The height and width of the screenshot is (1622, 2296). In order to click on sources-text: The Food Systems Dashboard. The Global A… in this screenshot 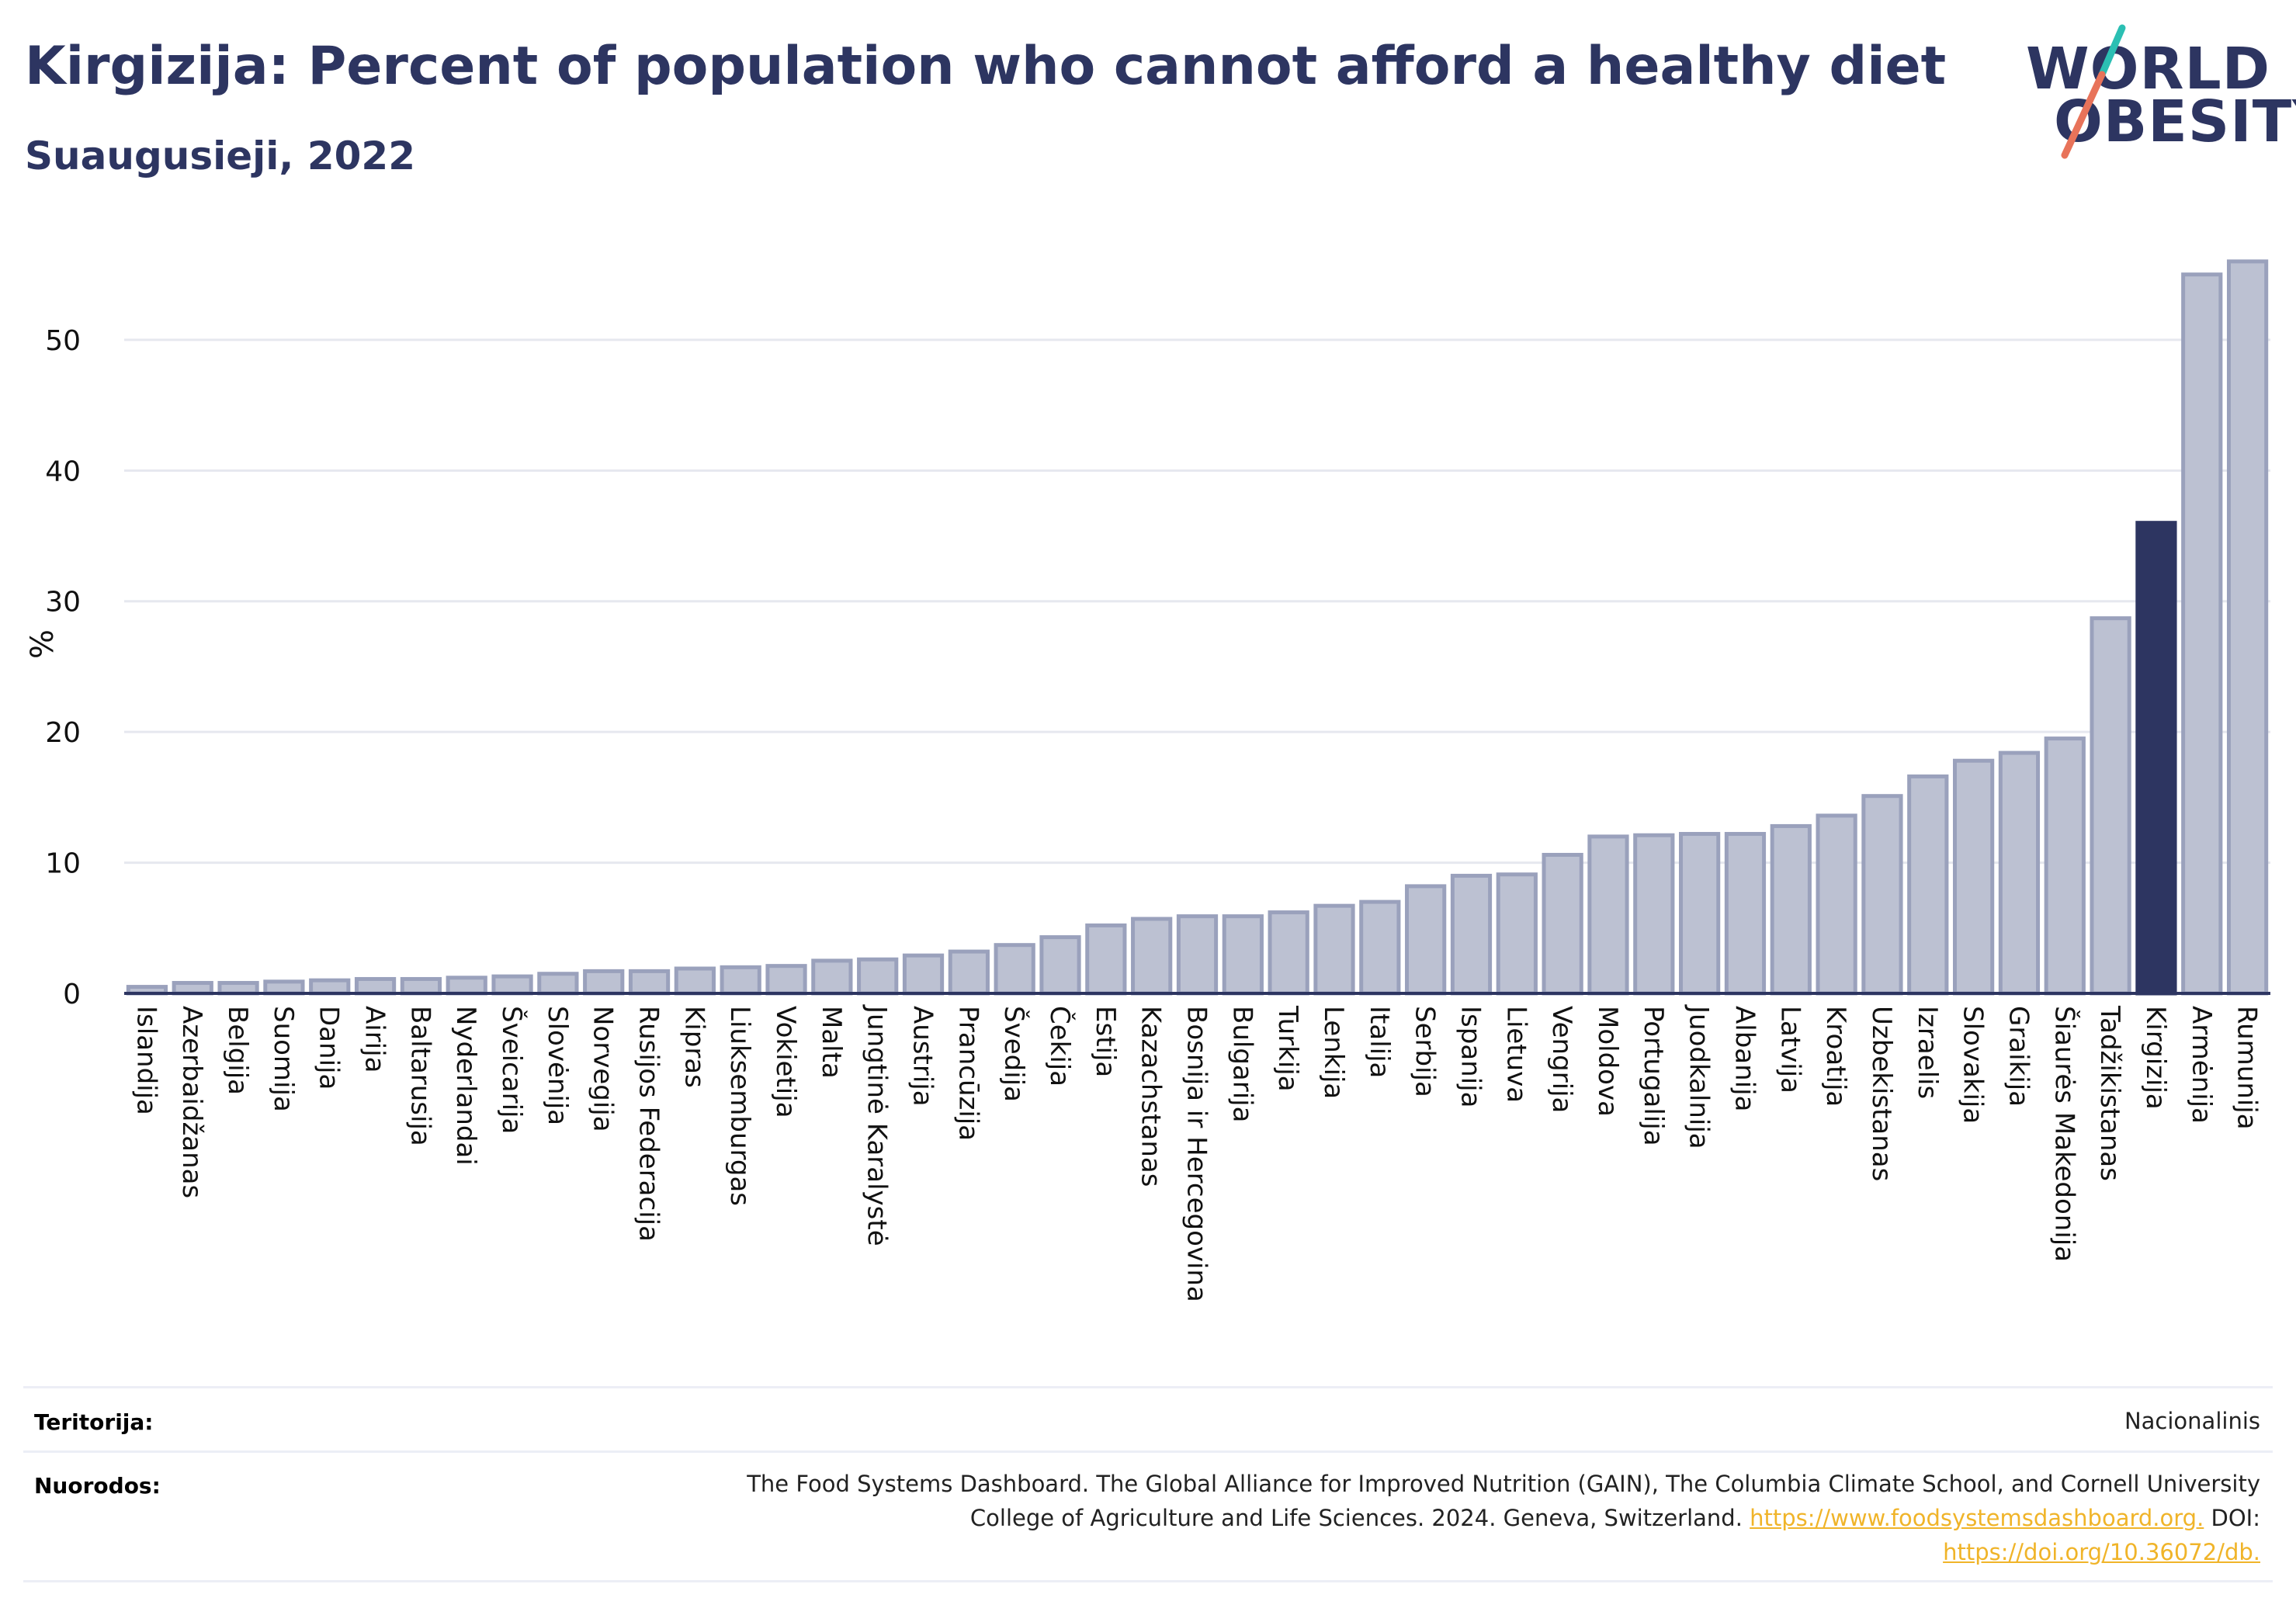, I will do `click(1367, 1518)`.